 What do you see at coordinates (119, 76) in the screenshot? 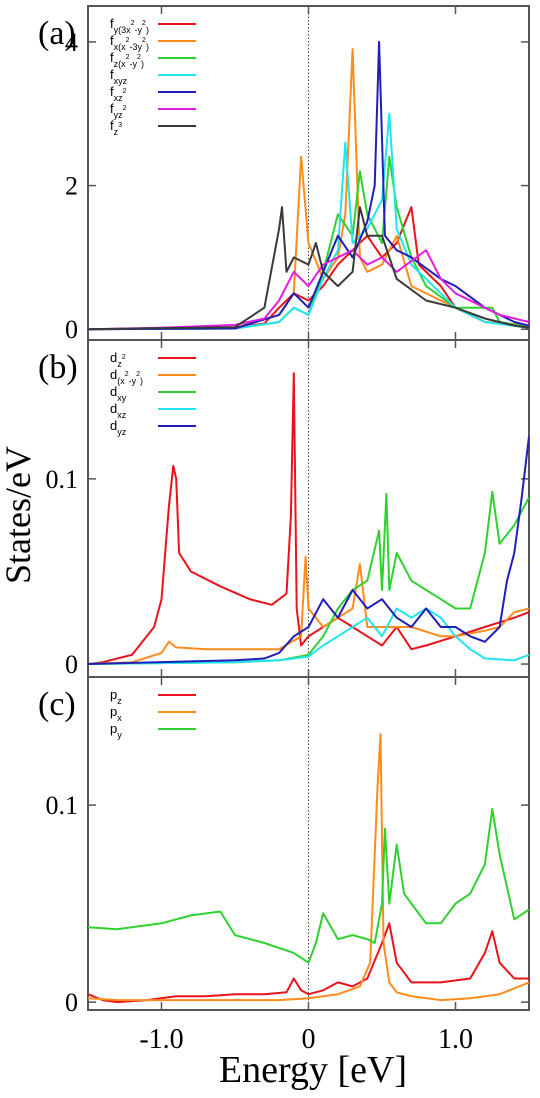
I see `legend-entry-label: fxyz` at bounding box center [119, 76].